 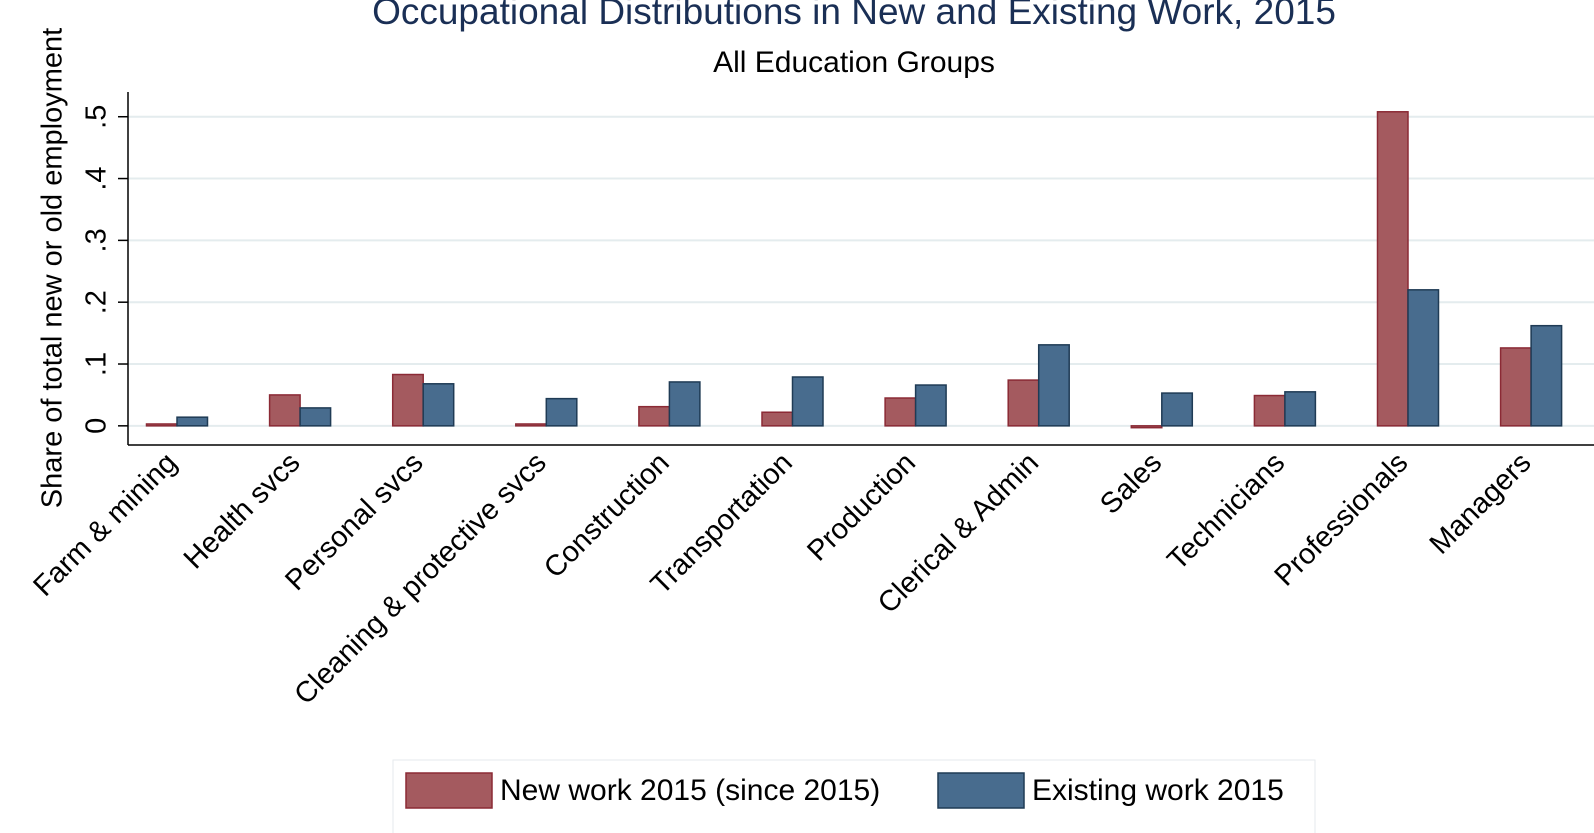 I want to click on legend-label: New work 2015 (since 2015), so click(x=690, y=790).